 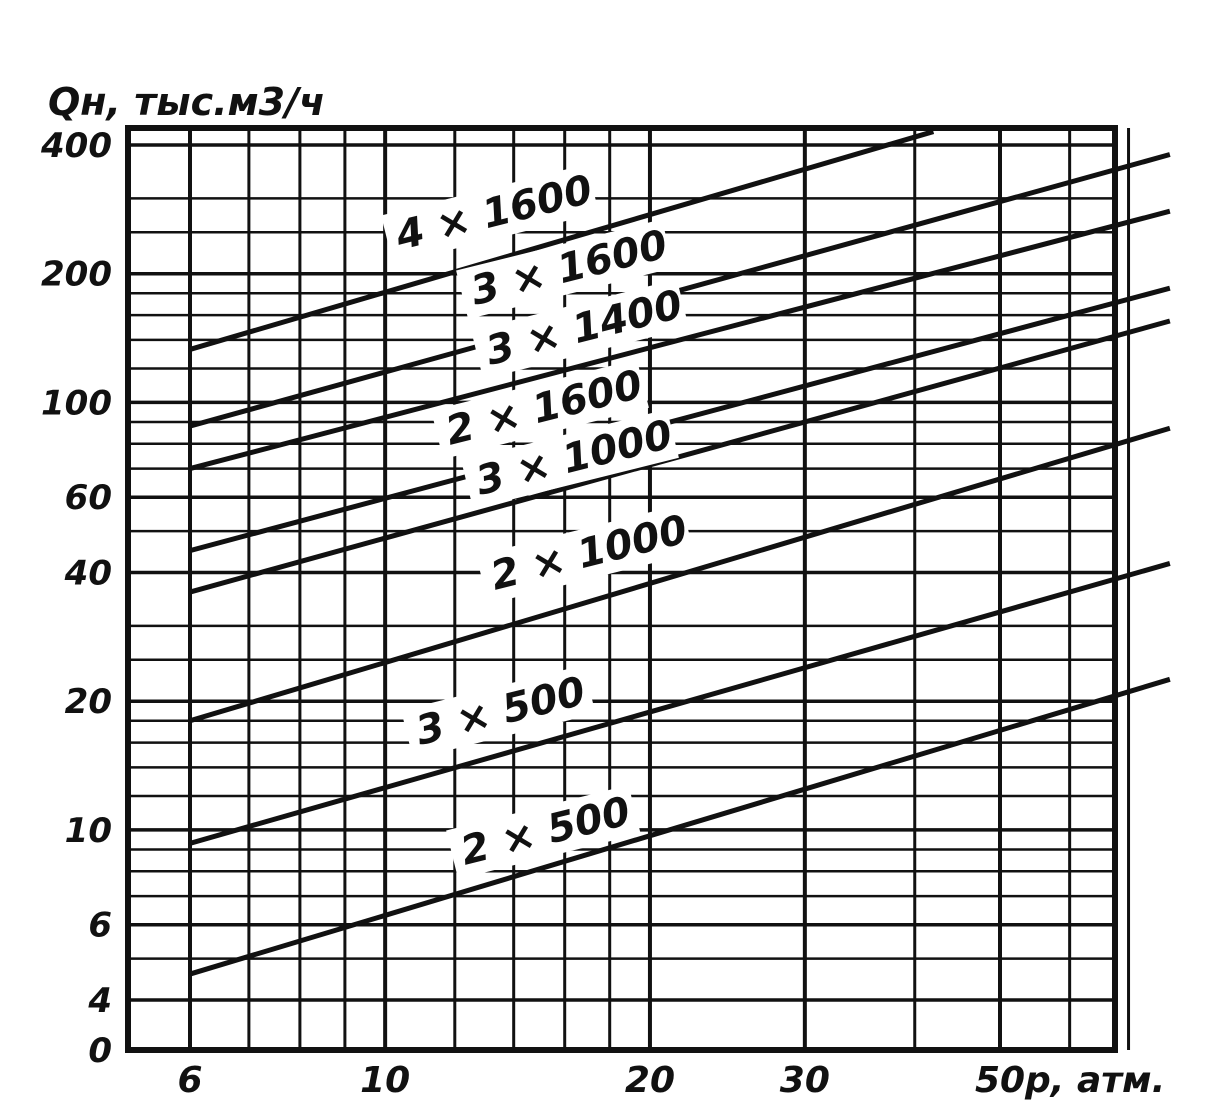 I want to click on series-label: 2 × 1000, so click(x=589, y=553).